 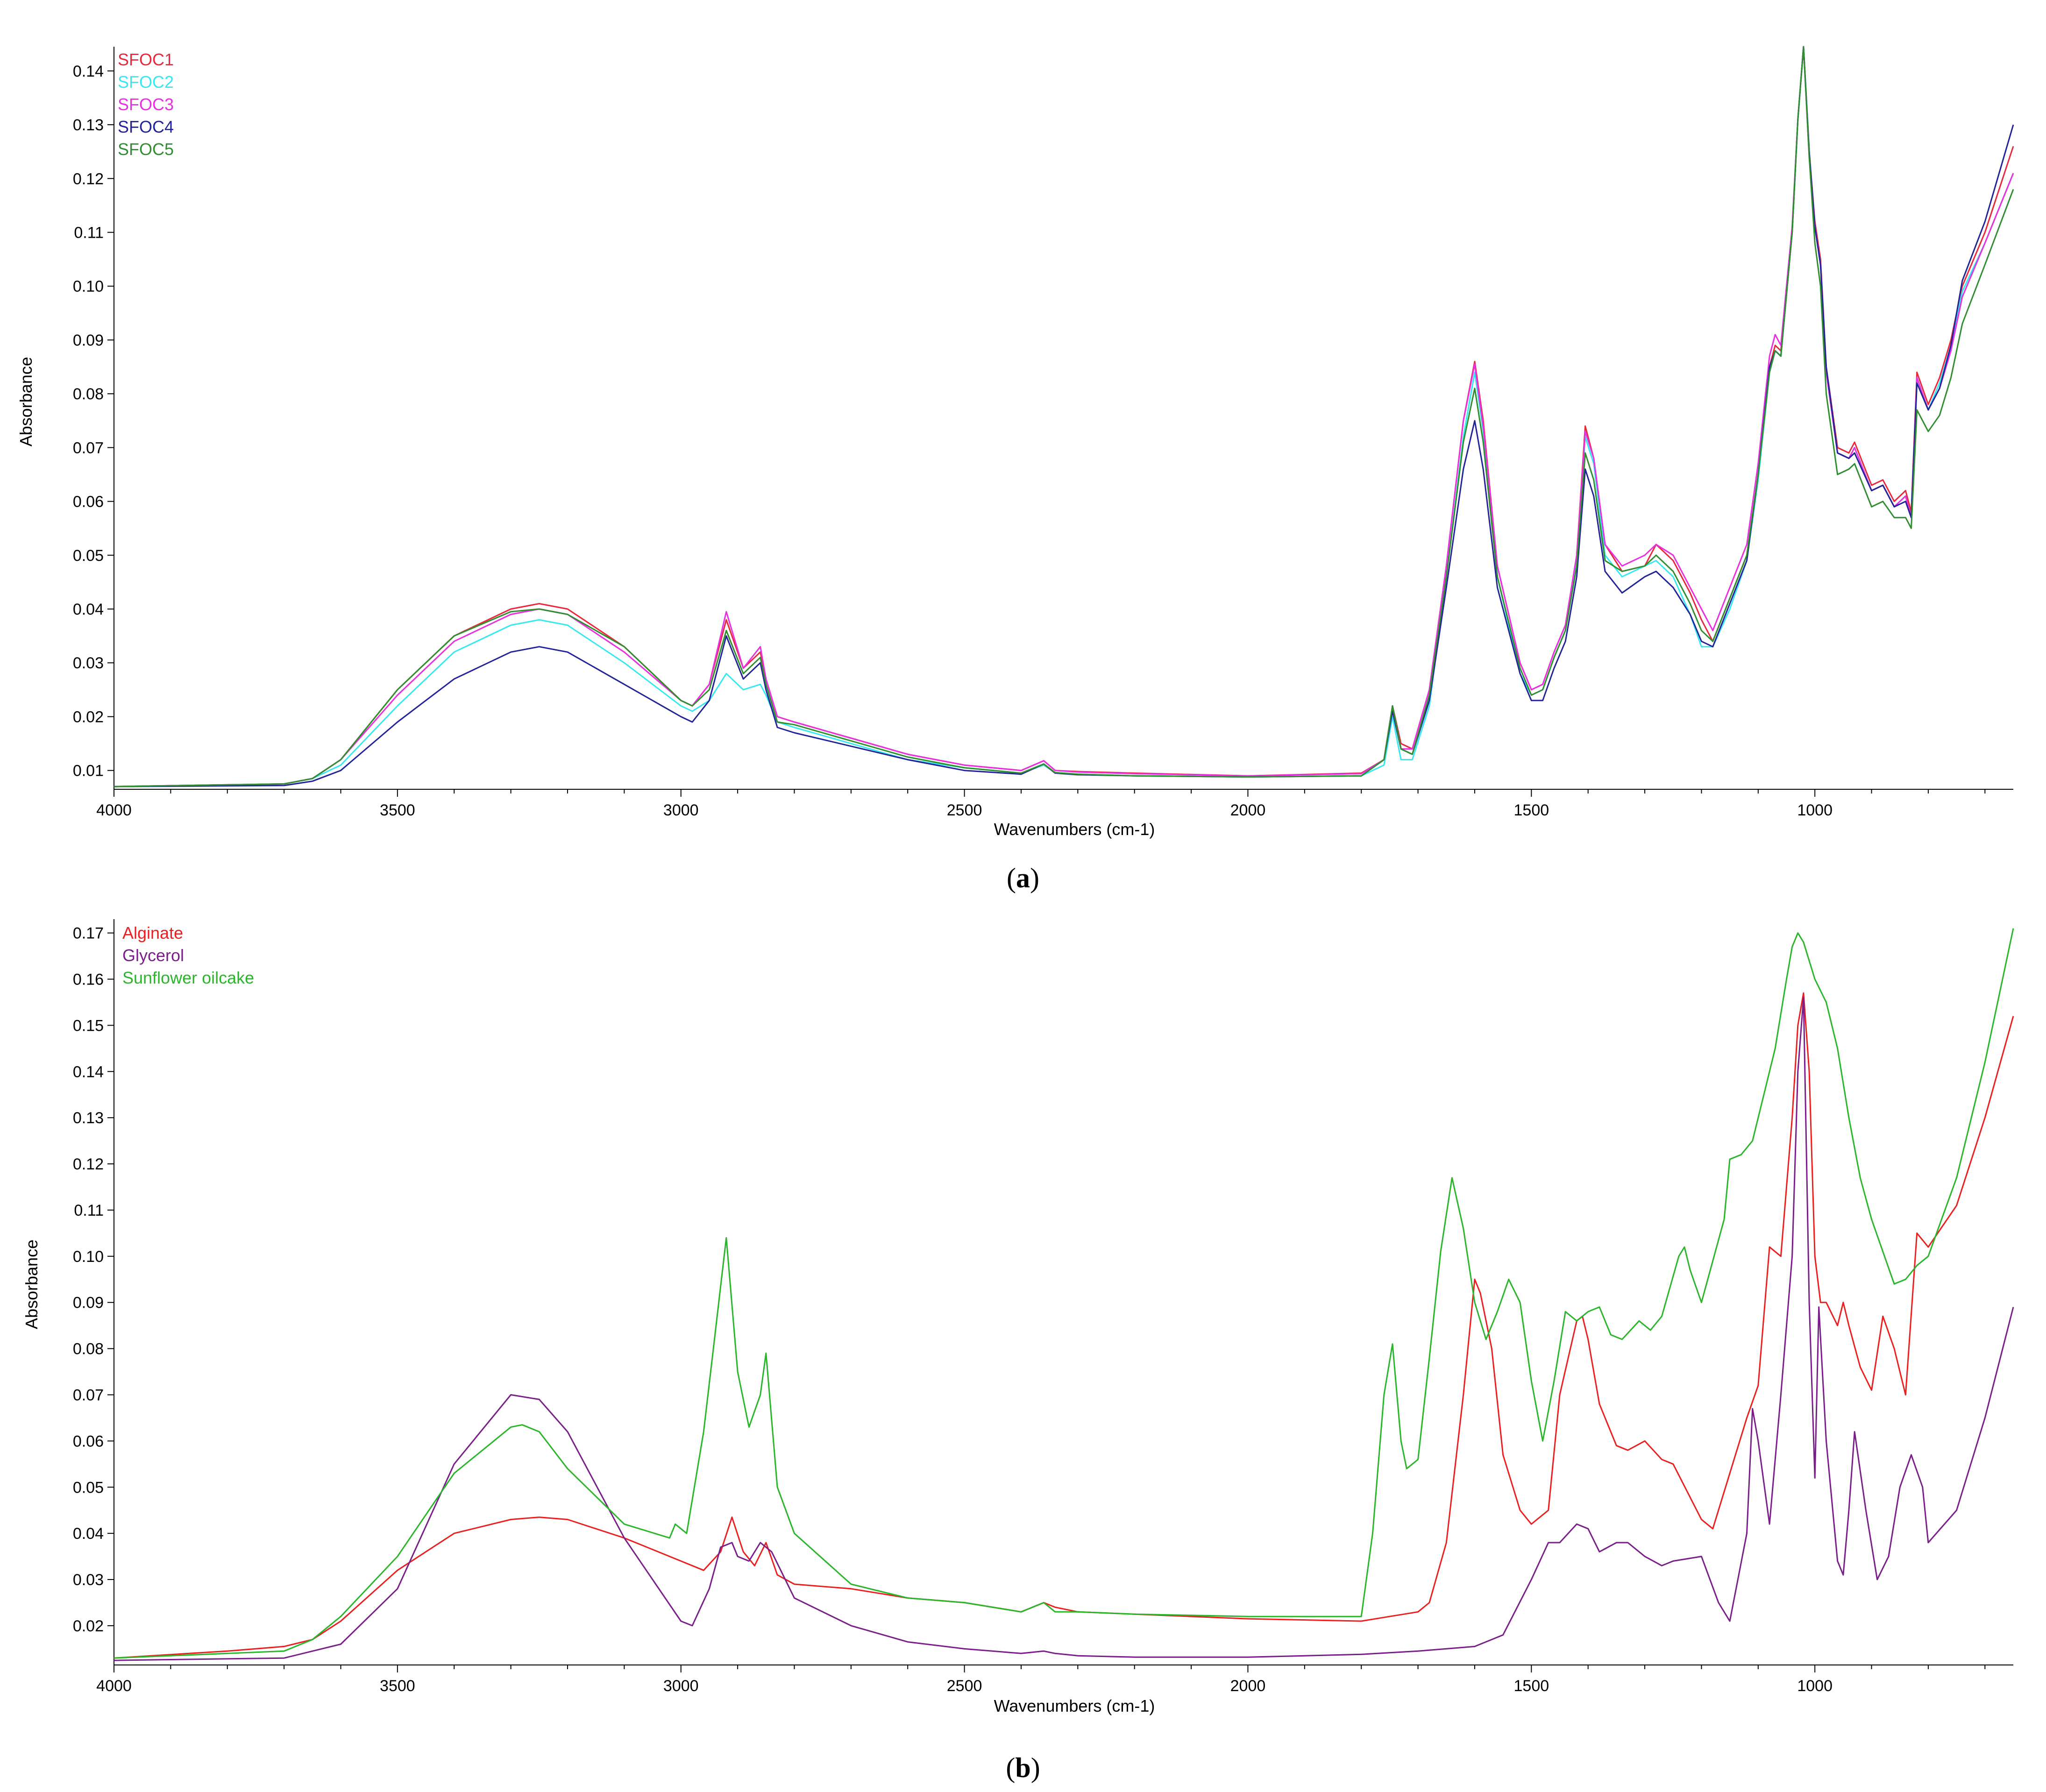 I want to click on legend-entry-sfoc4: SFOC4, so click(x=146, y=126).